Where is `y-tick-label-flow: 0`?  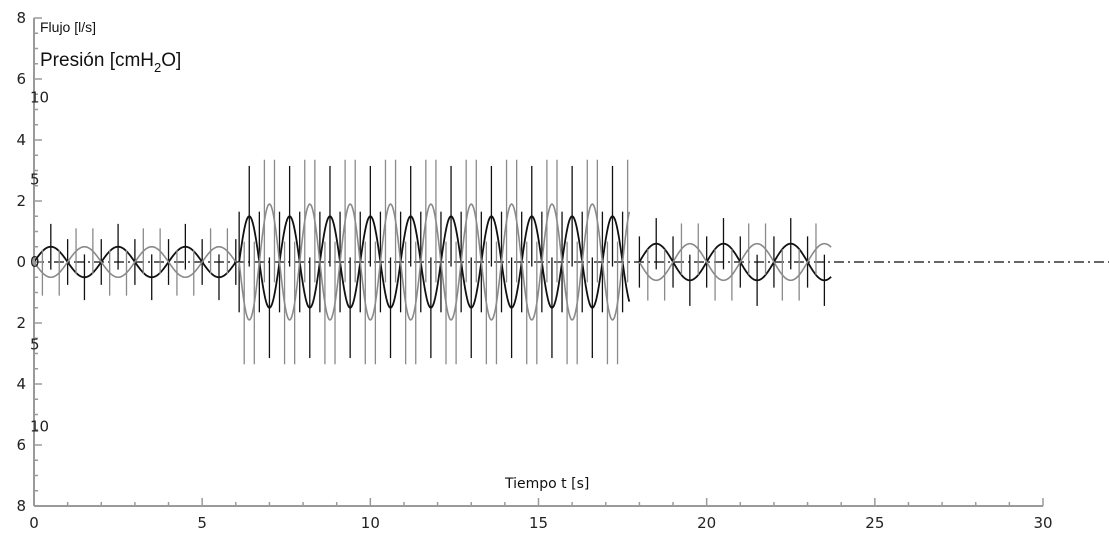
y-tick-label-flow: 0 is located at coordinates (21, 262).